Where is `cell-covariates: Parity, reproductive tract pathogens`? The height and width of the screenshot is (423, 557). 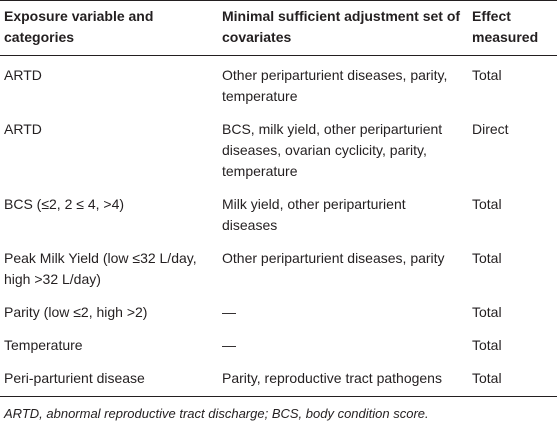
cell-covariates: Parity, reproductive tract pathogens is located at coordinates (343, 378).